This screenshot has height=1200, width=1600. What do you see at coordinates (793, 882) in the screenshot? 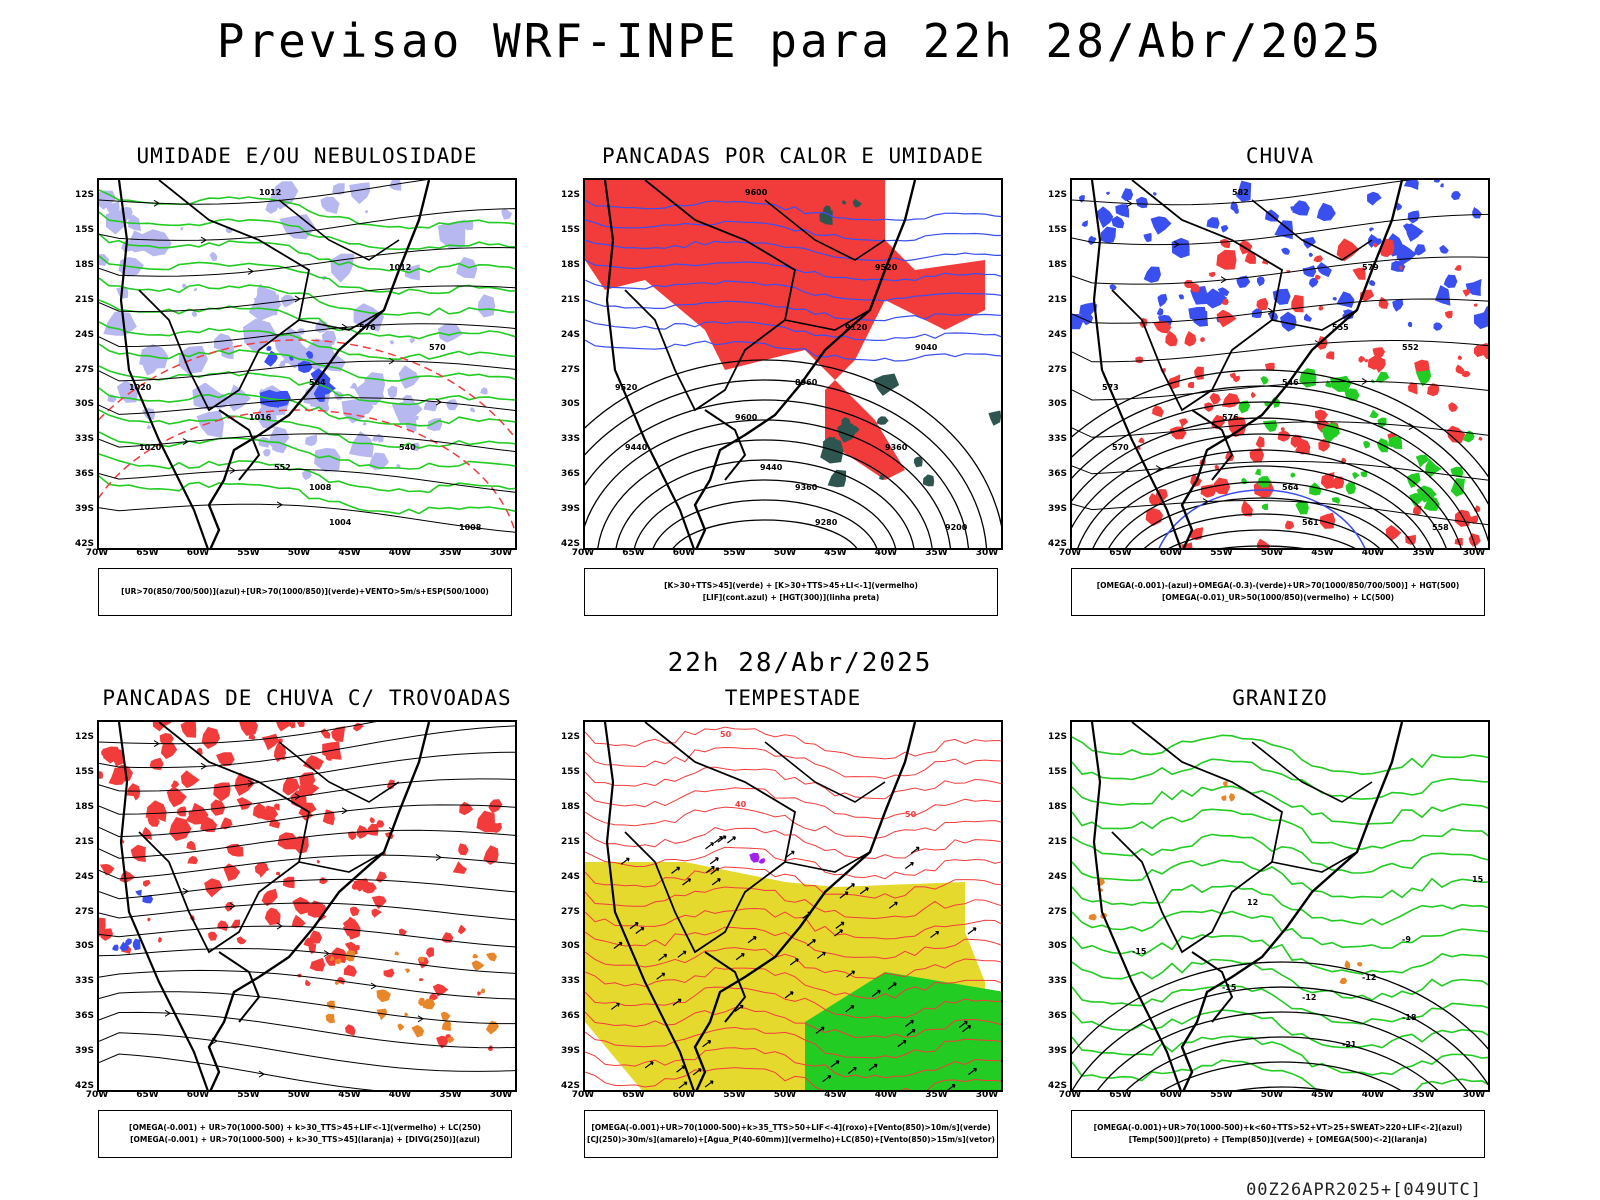
I see `precipitable-water-contour` at bounding box center [793, 882].